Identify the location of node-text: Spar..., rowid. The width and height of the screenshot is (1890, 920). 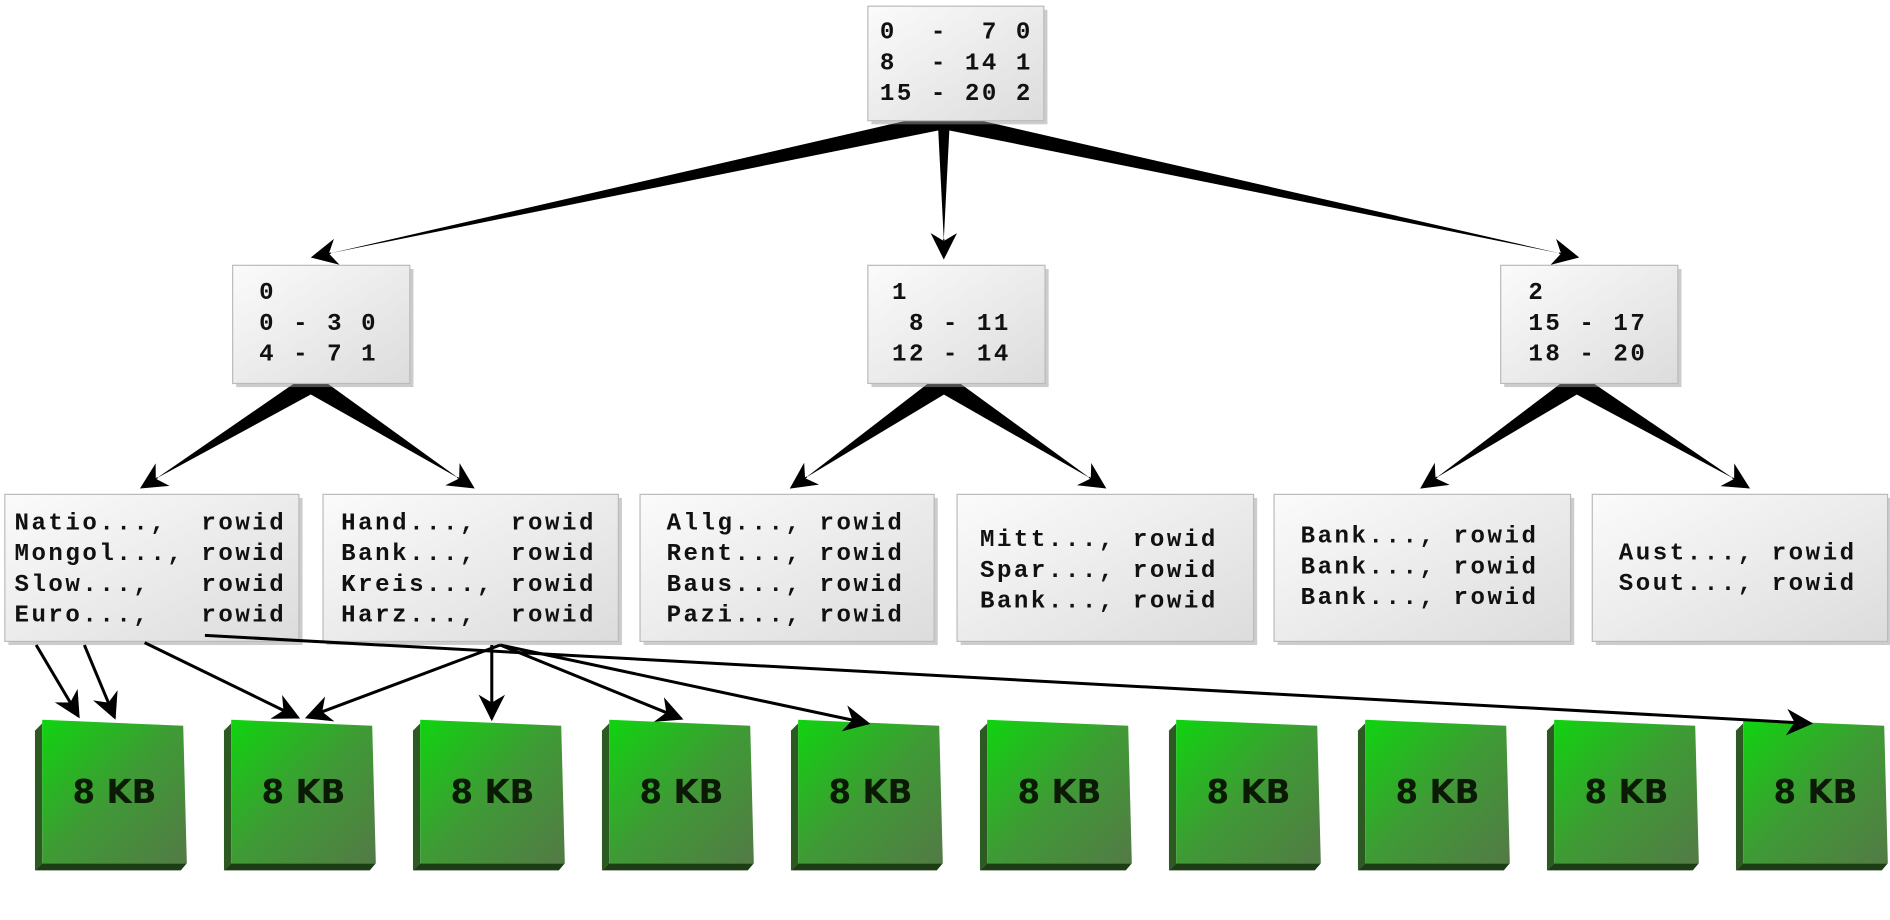
(1099, 571).